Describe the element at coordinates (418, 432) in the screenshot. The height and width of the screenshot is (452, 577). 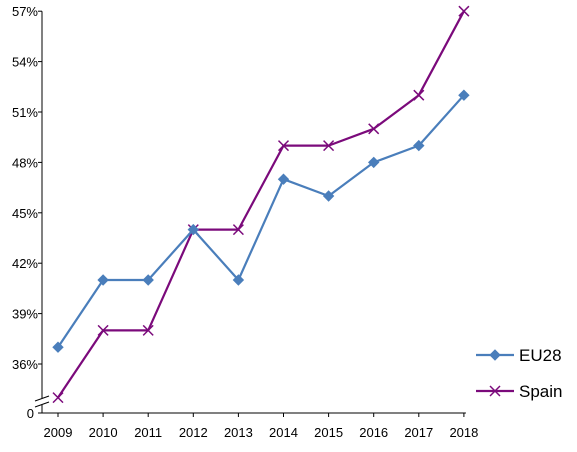
I see `x-tick-label: 2017` at that location.